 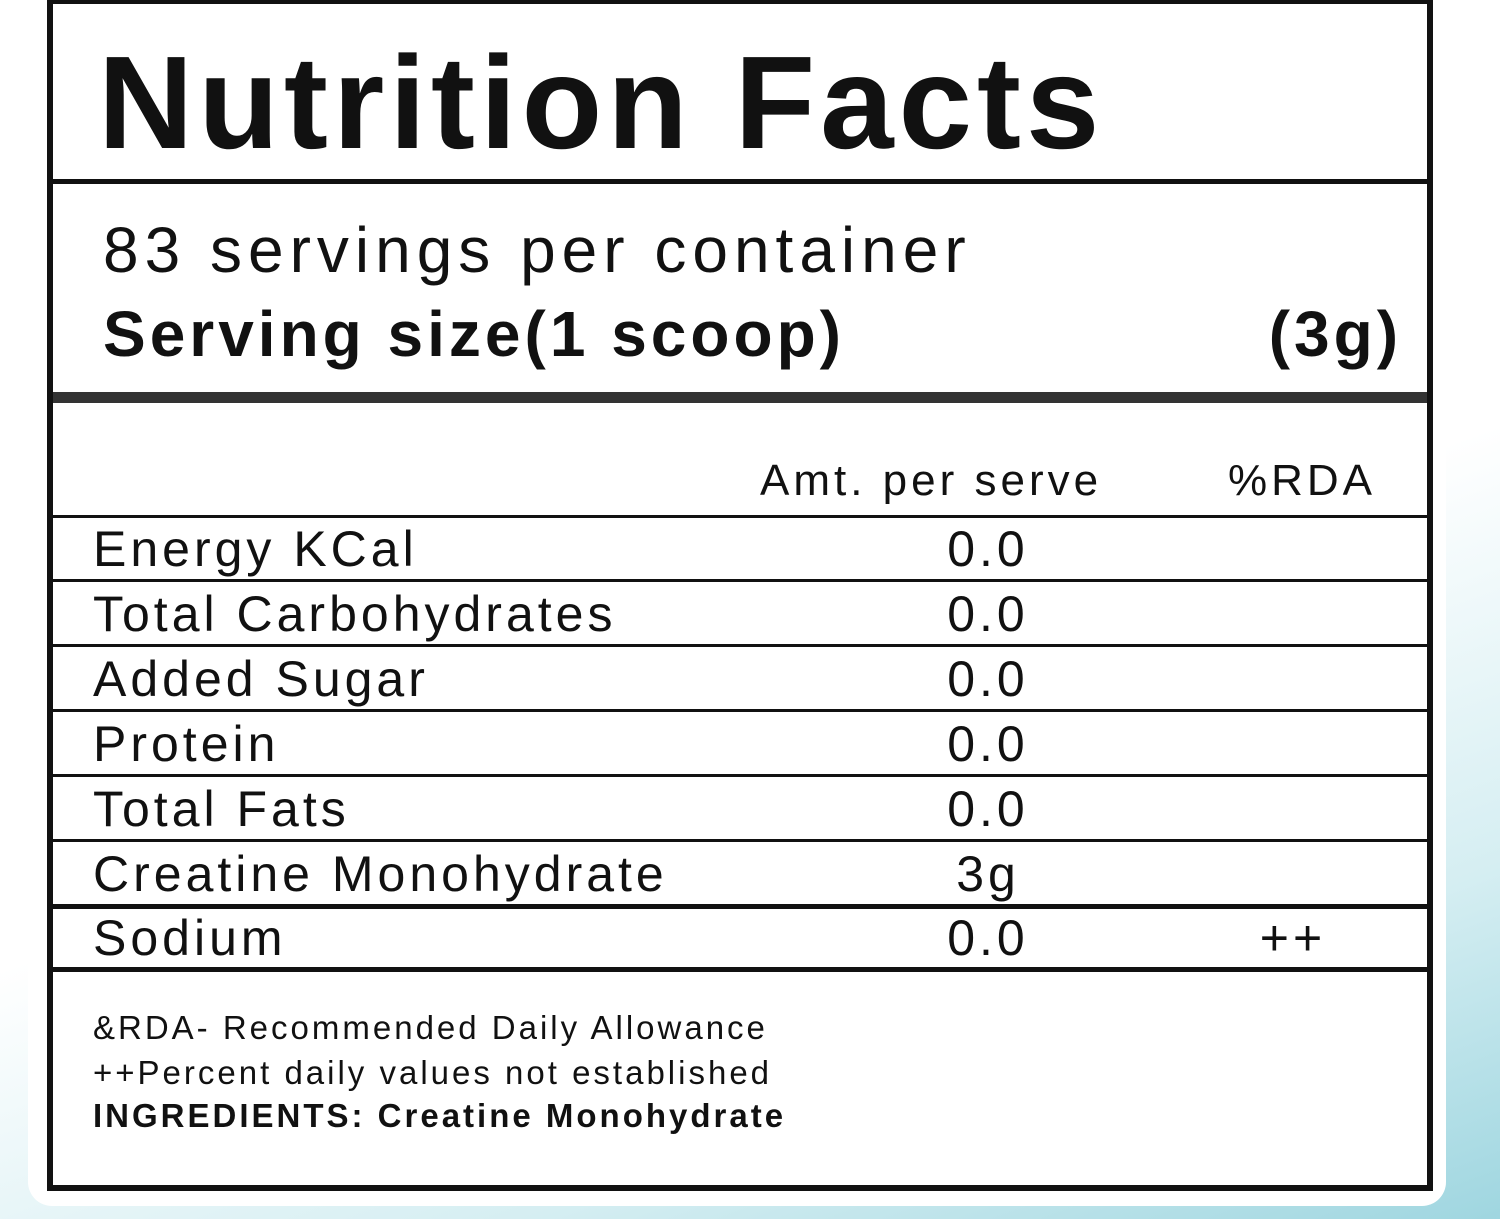 What do you see at coordinates (740, 397) in the screenshot?
I see `thick-divider` at bounding box center [740, 397].